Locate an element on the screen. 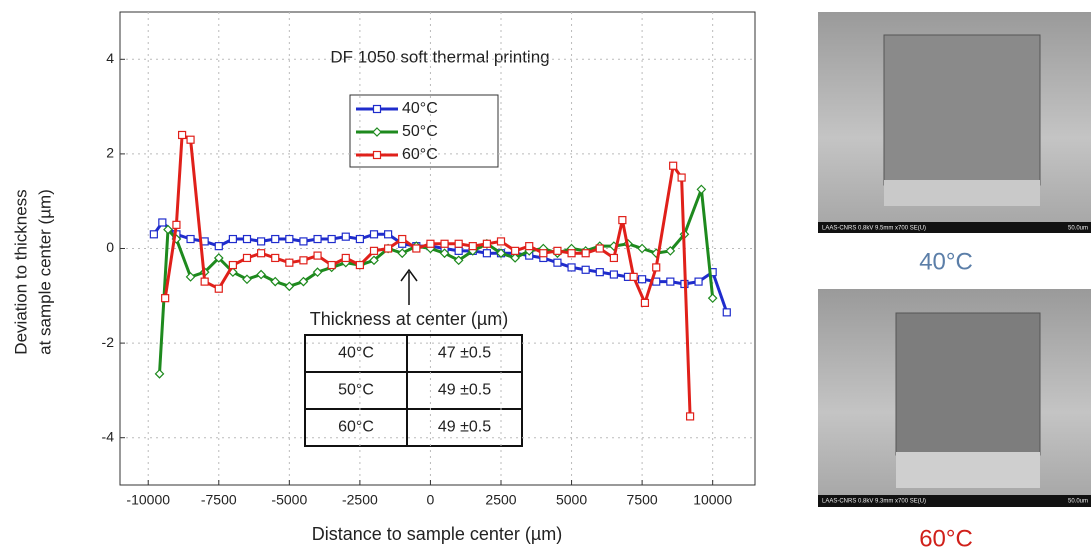  arrow-head is located at coordinates (409, 275).